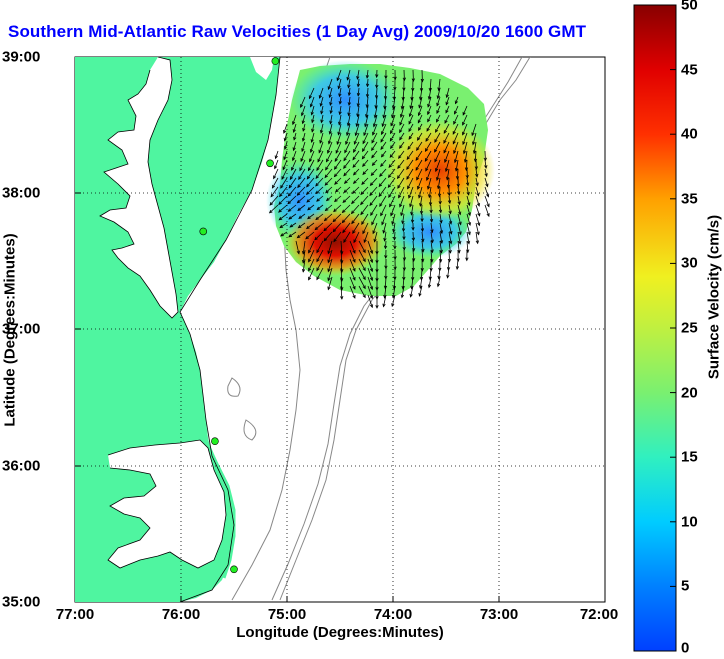 This screenshot has height=659, width=724. What do you see at coordinates (499, 614) in the screenshot?
I see `x-tick-label: 73:00` at bounding box center [499, 614].